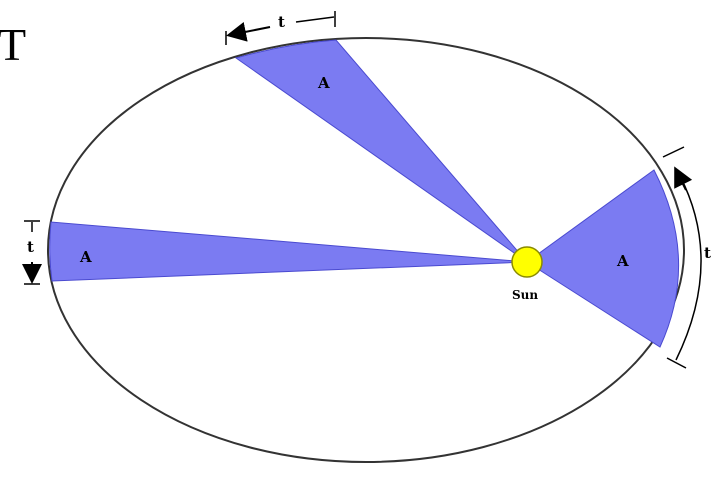 The image size is (712, 490). Describe the element at coordinates (13, 44) in the screenshot. I see `corner-cropped-letter: T` at that location.